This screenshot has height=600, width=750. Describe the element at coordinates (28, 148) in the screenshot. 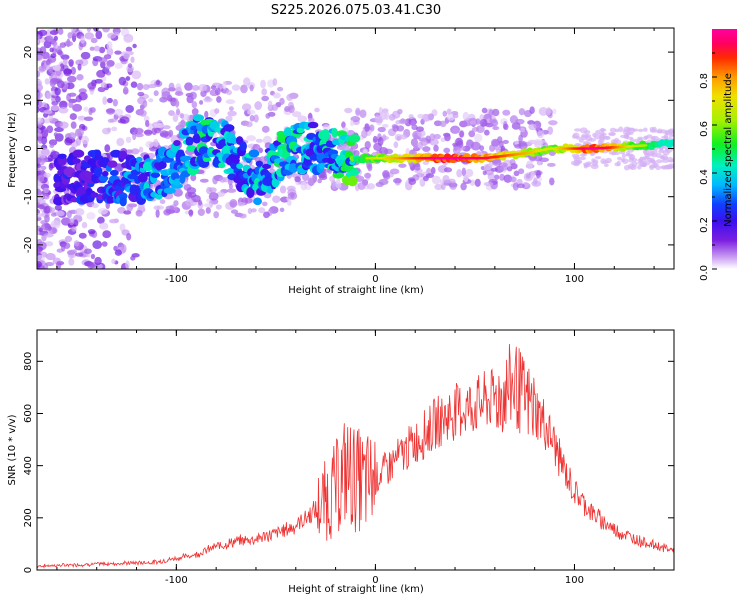

I see `spectrogram-ytick-label: 0` at that location.